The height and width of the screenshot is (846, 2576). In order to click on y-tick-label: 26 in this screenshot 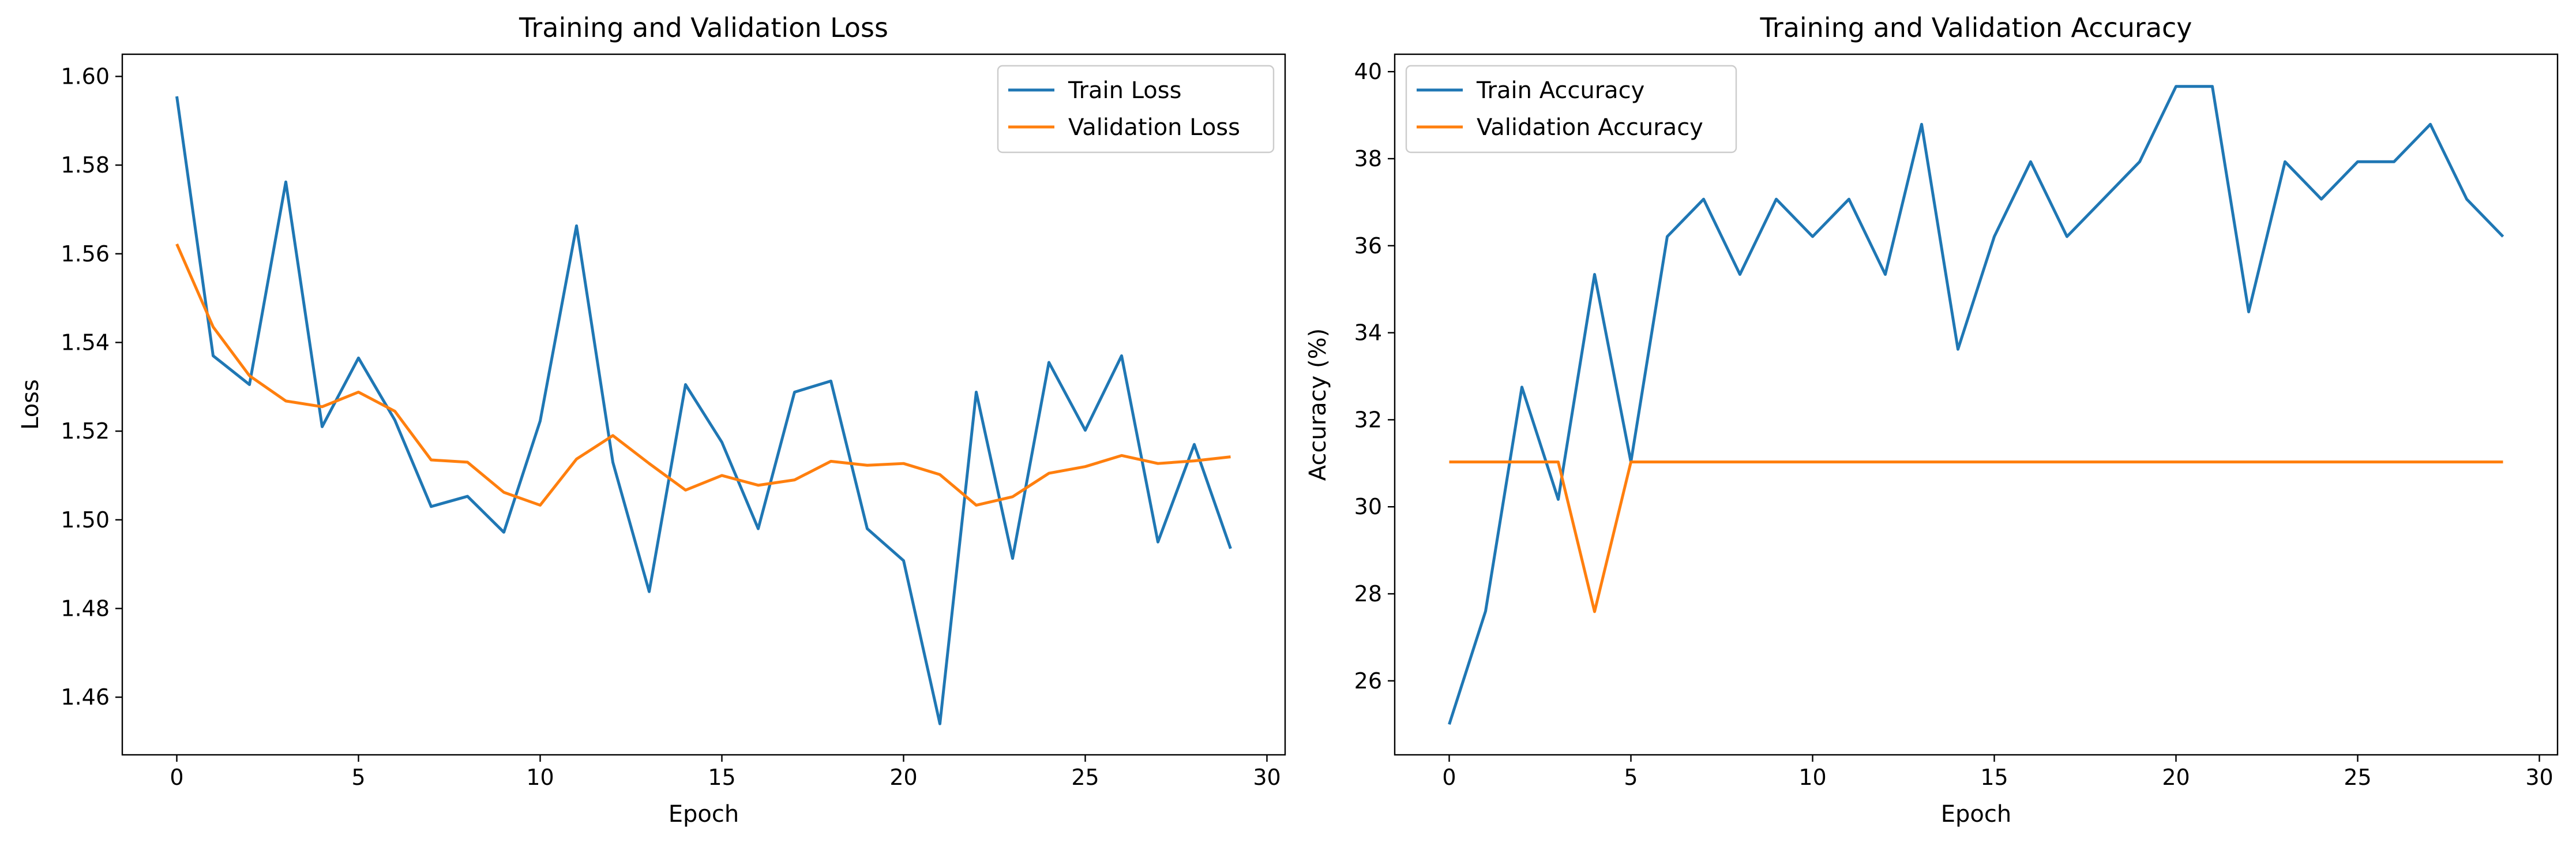, I will do `click(1368, 681)`.